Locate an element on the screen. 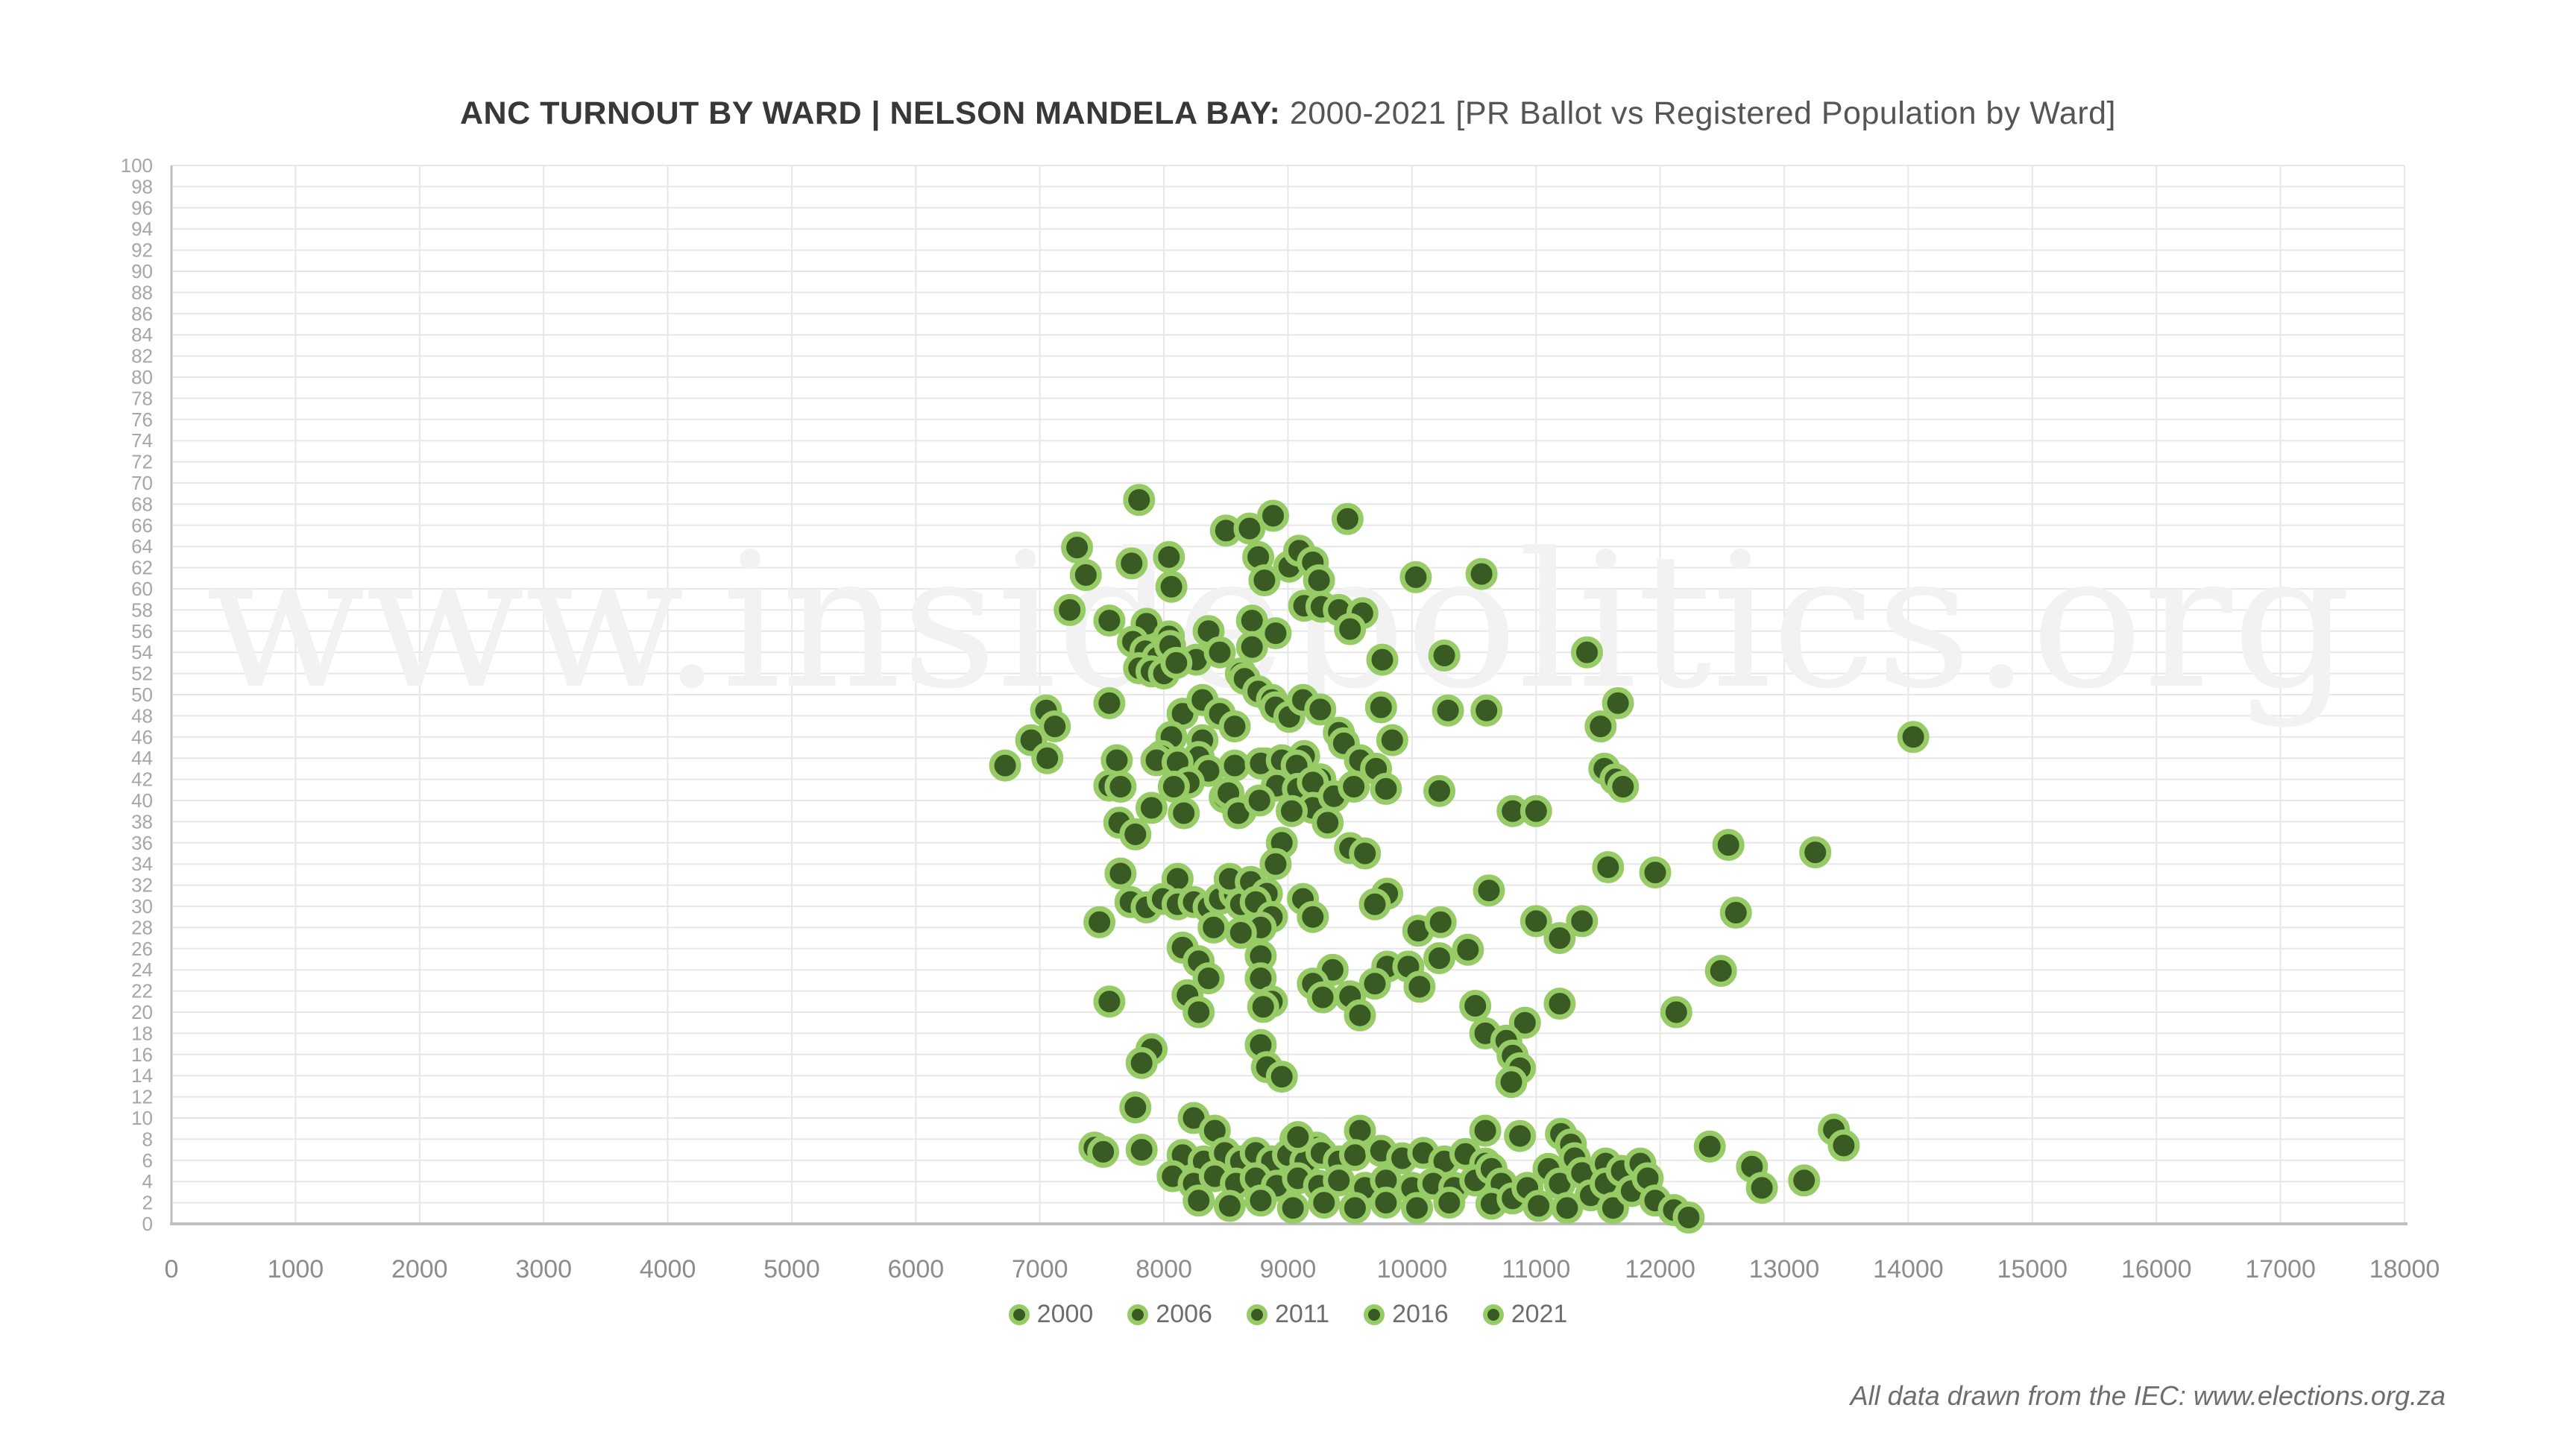  x-axis-tick-label: 9000 is located at coordinates (1288, 1269).